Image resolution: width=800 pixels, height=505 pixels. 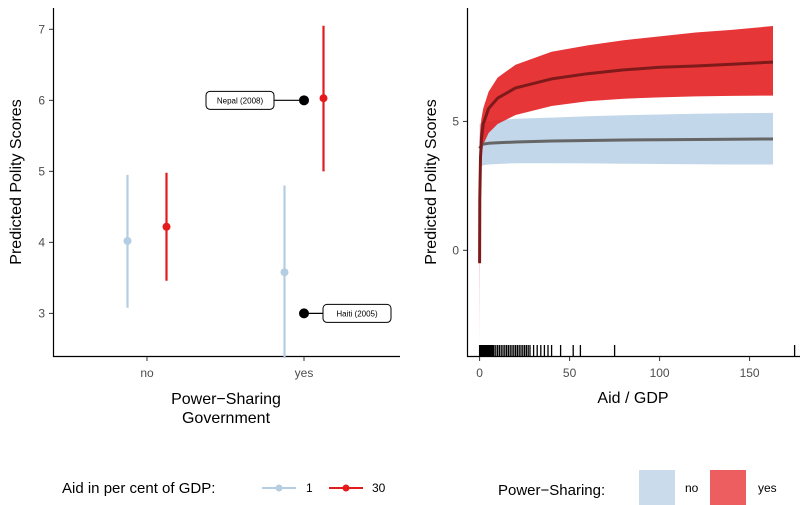 What do you see at coordinates (750, 373) in the screenshot?
I see `right-x-tick-label: 150` at bounding box center [750, 373].